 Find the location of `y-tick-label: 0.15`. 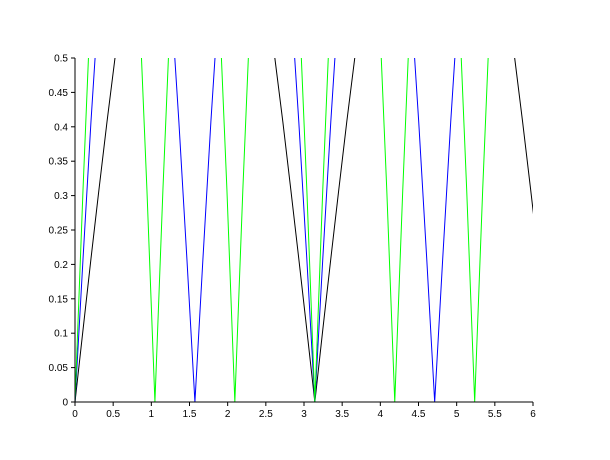

y-tick-label: 0.15 is located at coordinates (59, 299).